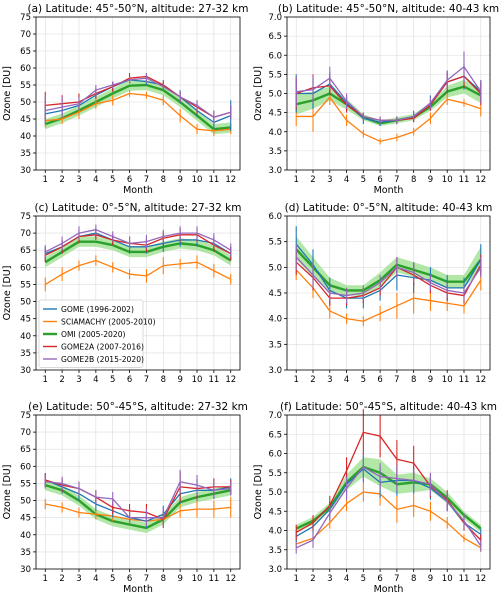 The image size is (500, 596). What do you see at coordinates (25, 86) in the screenshot?
I see `y-tick-label: 55` at bounding box center [25, 86].